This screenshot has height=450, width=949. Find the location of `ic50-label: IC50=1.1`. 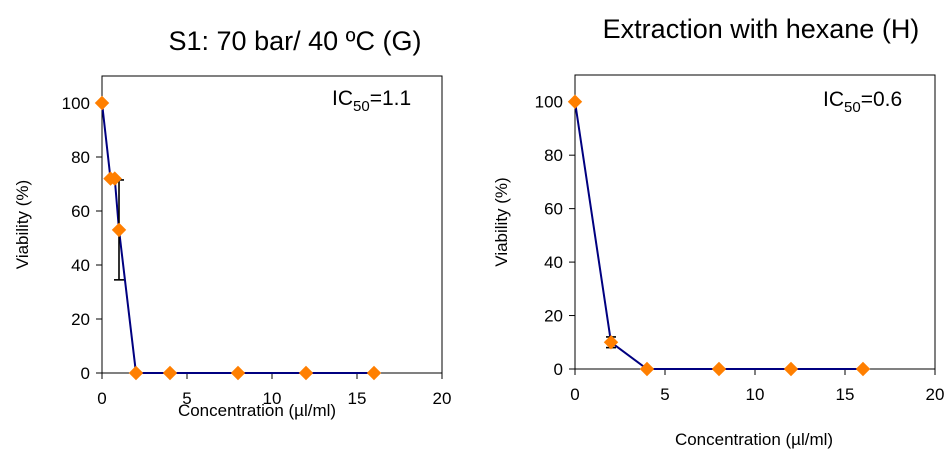

ic50-label: IC50=1.1 is located at coordinates (371, 101).